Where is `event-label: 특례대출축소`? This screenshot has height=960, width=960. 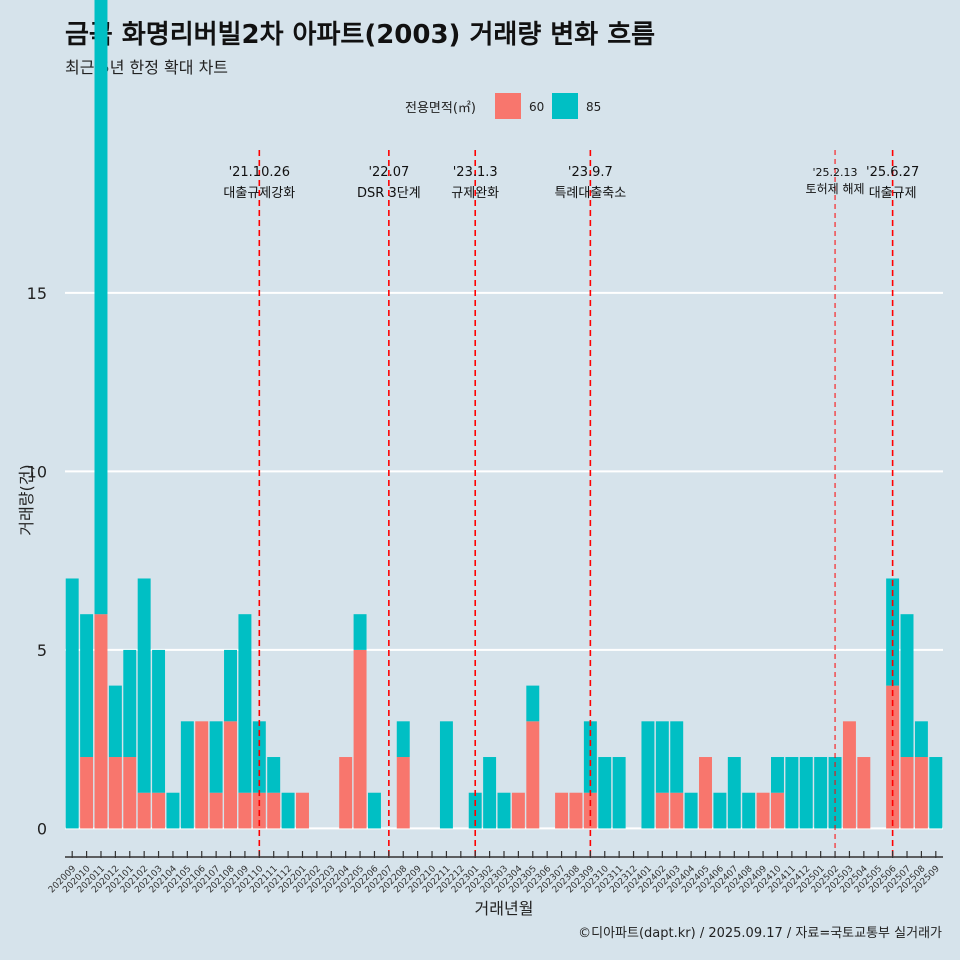
event-label: 특례대출축소 is located at coordinates (590, 193).